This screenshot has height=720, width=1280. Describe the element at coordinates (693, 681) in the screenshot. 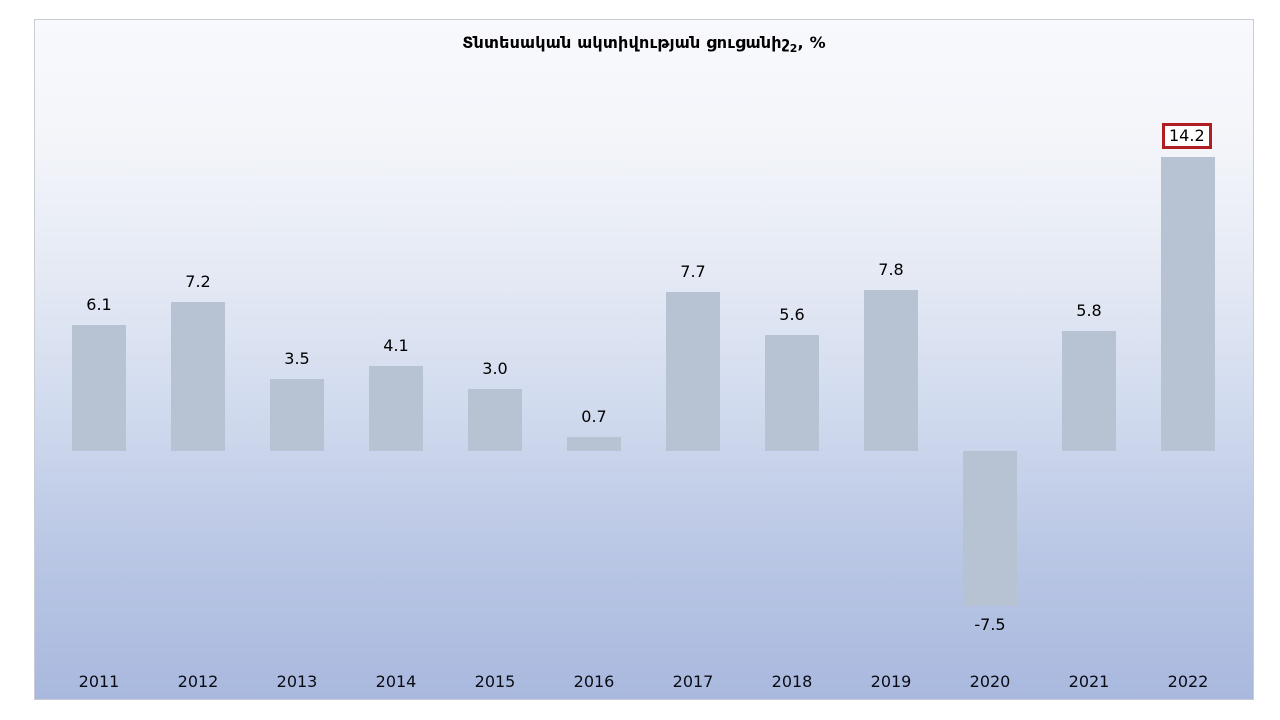

I see `x-axis-label-2017: 2017` at that location.